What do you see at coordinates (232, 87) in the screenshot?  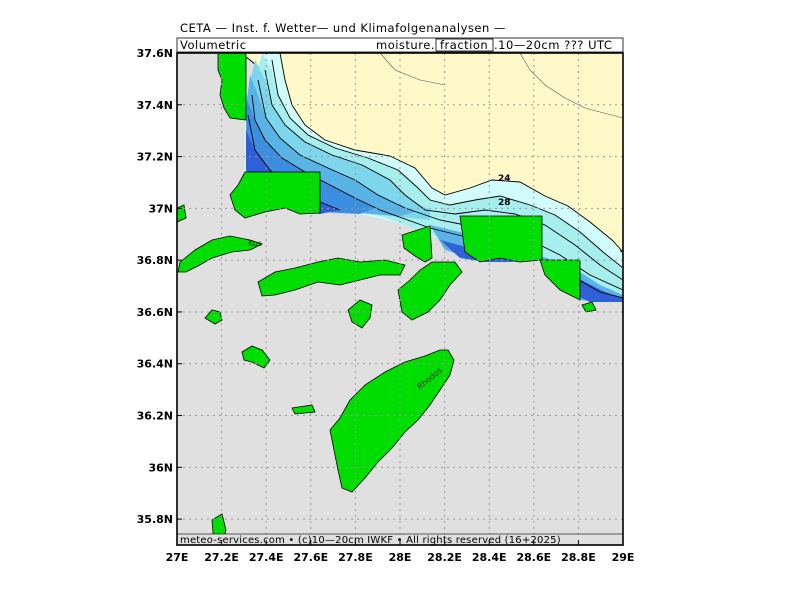 I see `island-north-west` at bounding box center [232, 87].